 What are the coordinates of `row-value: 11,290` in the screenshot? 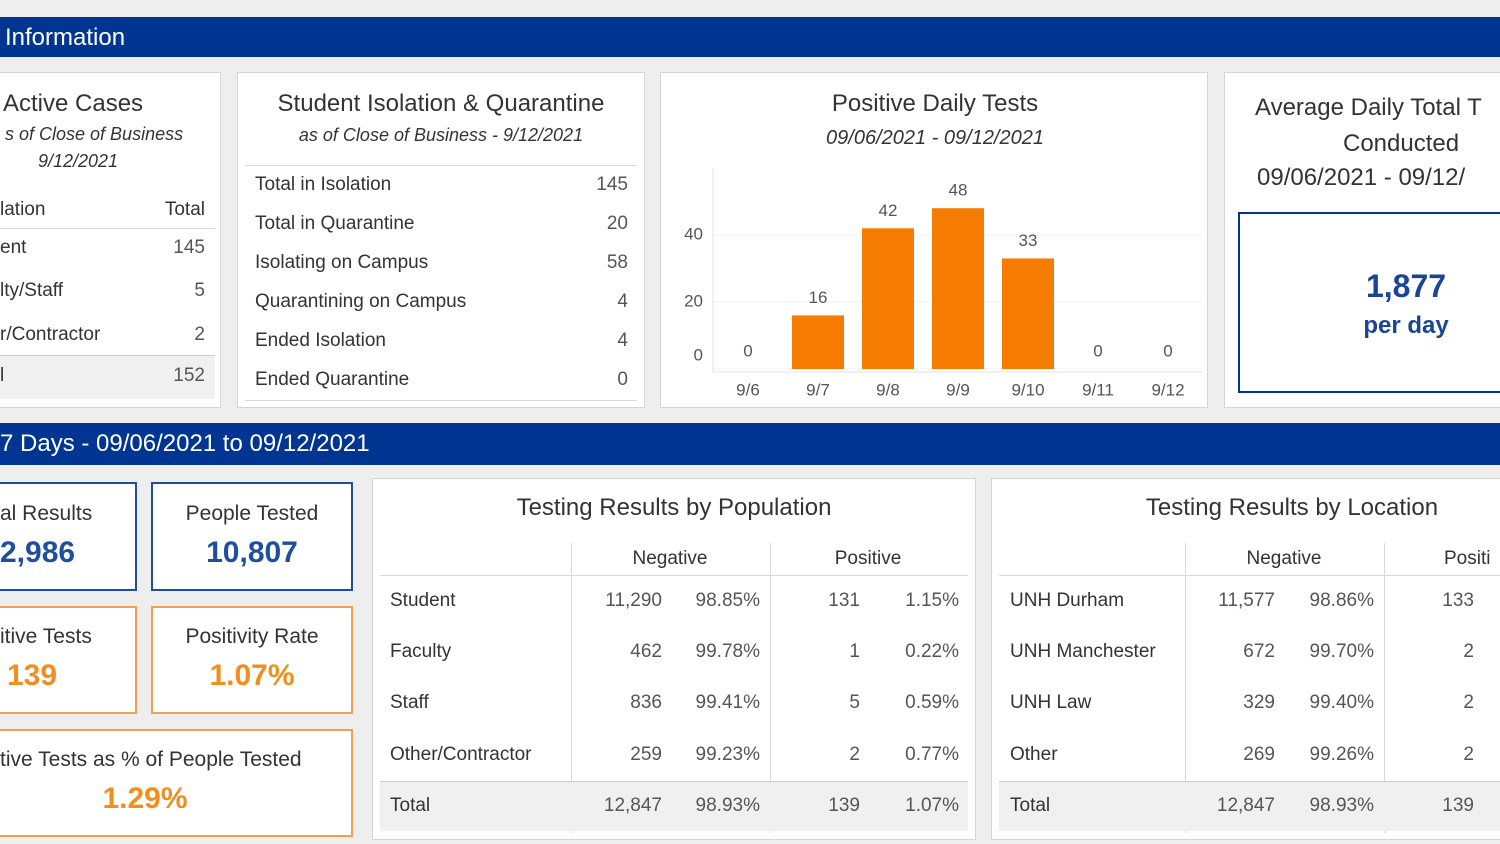 It's located at (633, 600).